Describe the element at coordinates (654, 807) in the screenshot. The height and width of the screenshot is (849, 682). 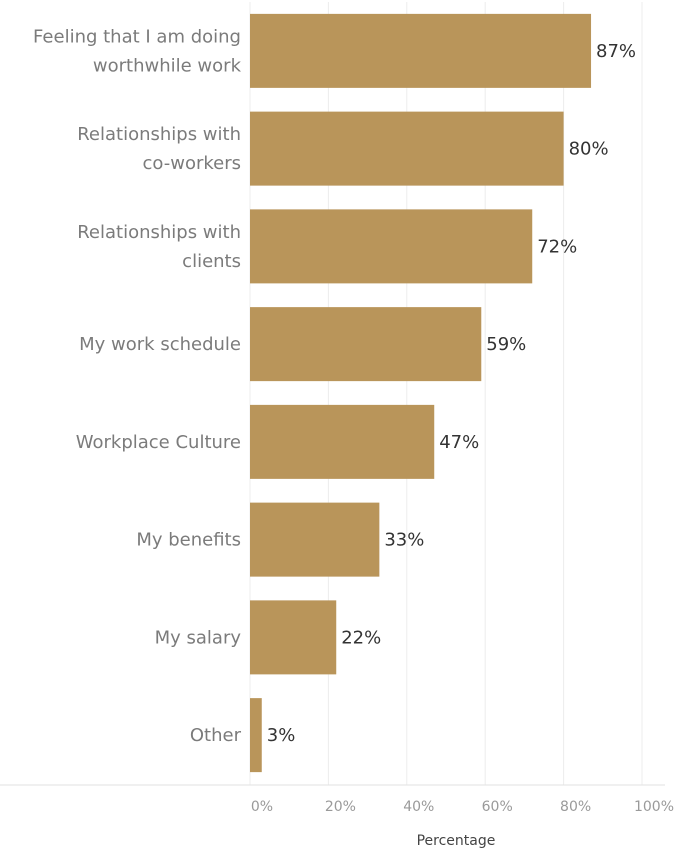
I see `x-tick-label: 100%` at that location.